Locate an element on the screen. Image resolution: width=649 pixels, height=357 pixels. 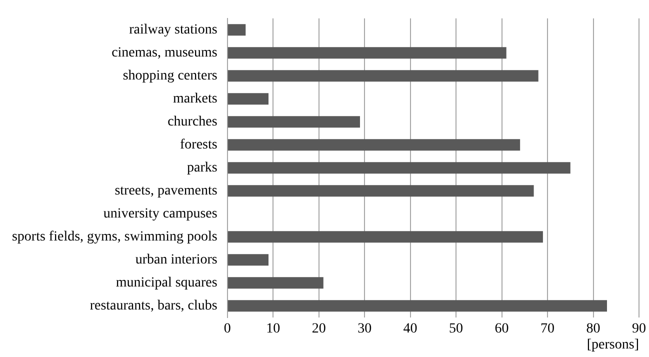
y-tick-label: university campuses is located at coordinates (160, 214).